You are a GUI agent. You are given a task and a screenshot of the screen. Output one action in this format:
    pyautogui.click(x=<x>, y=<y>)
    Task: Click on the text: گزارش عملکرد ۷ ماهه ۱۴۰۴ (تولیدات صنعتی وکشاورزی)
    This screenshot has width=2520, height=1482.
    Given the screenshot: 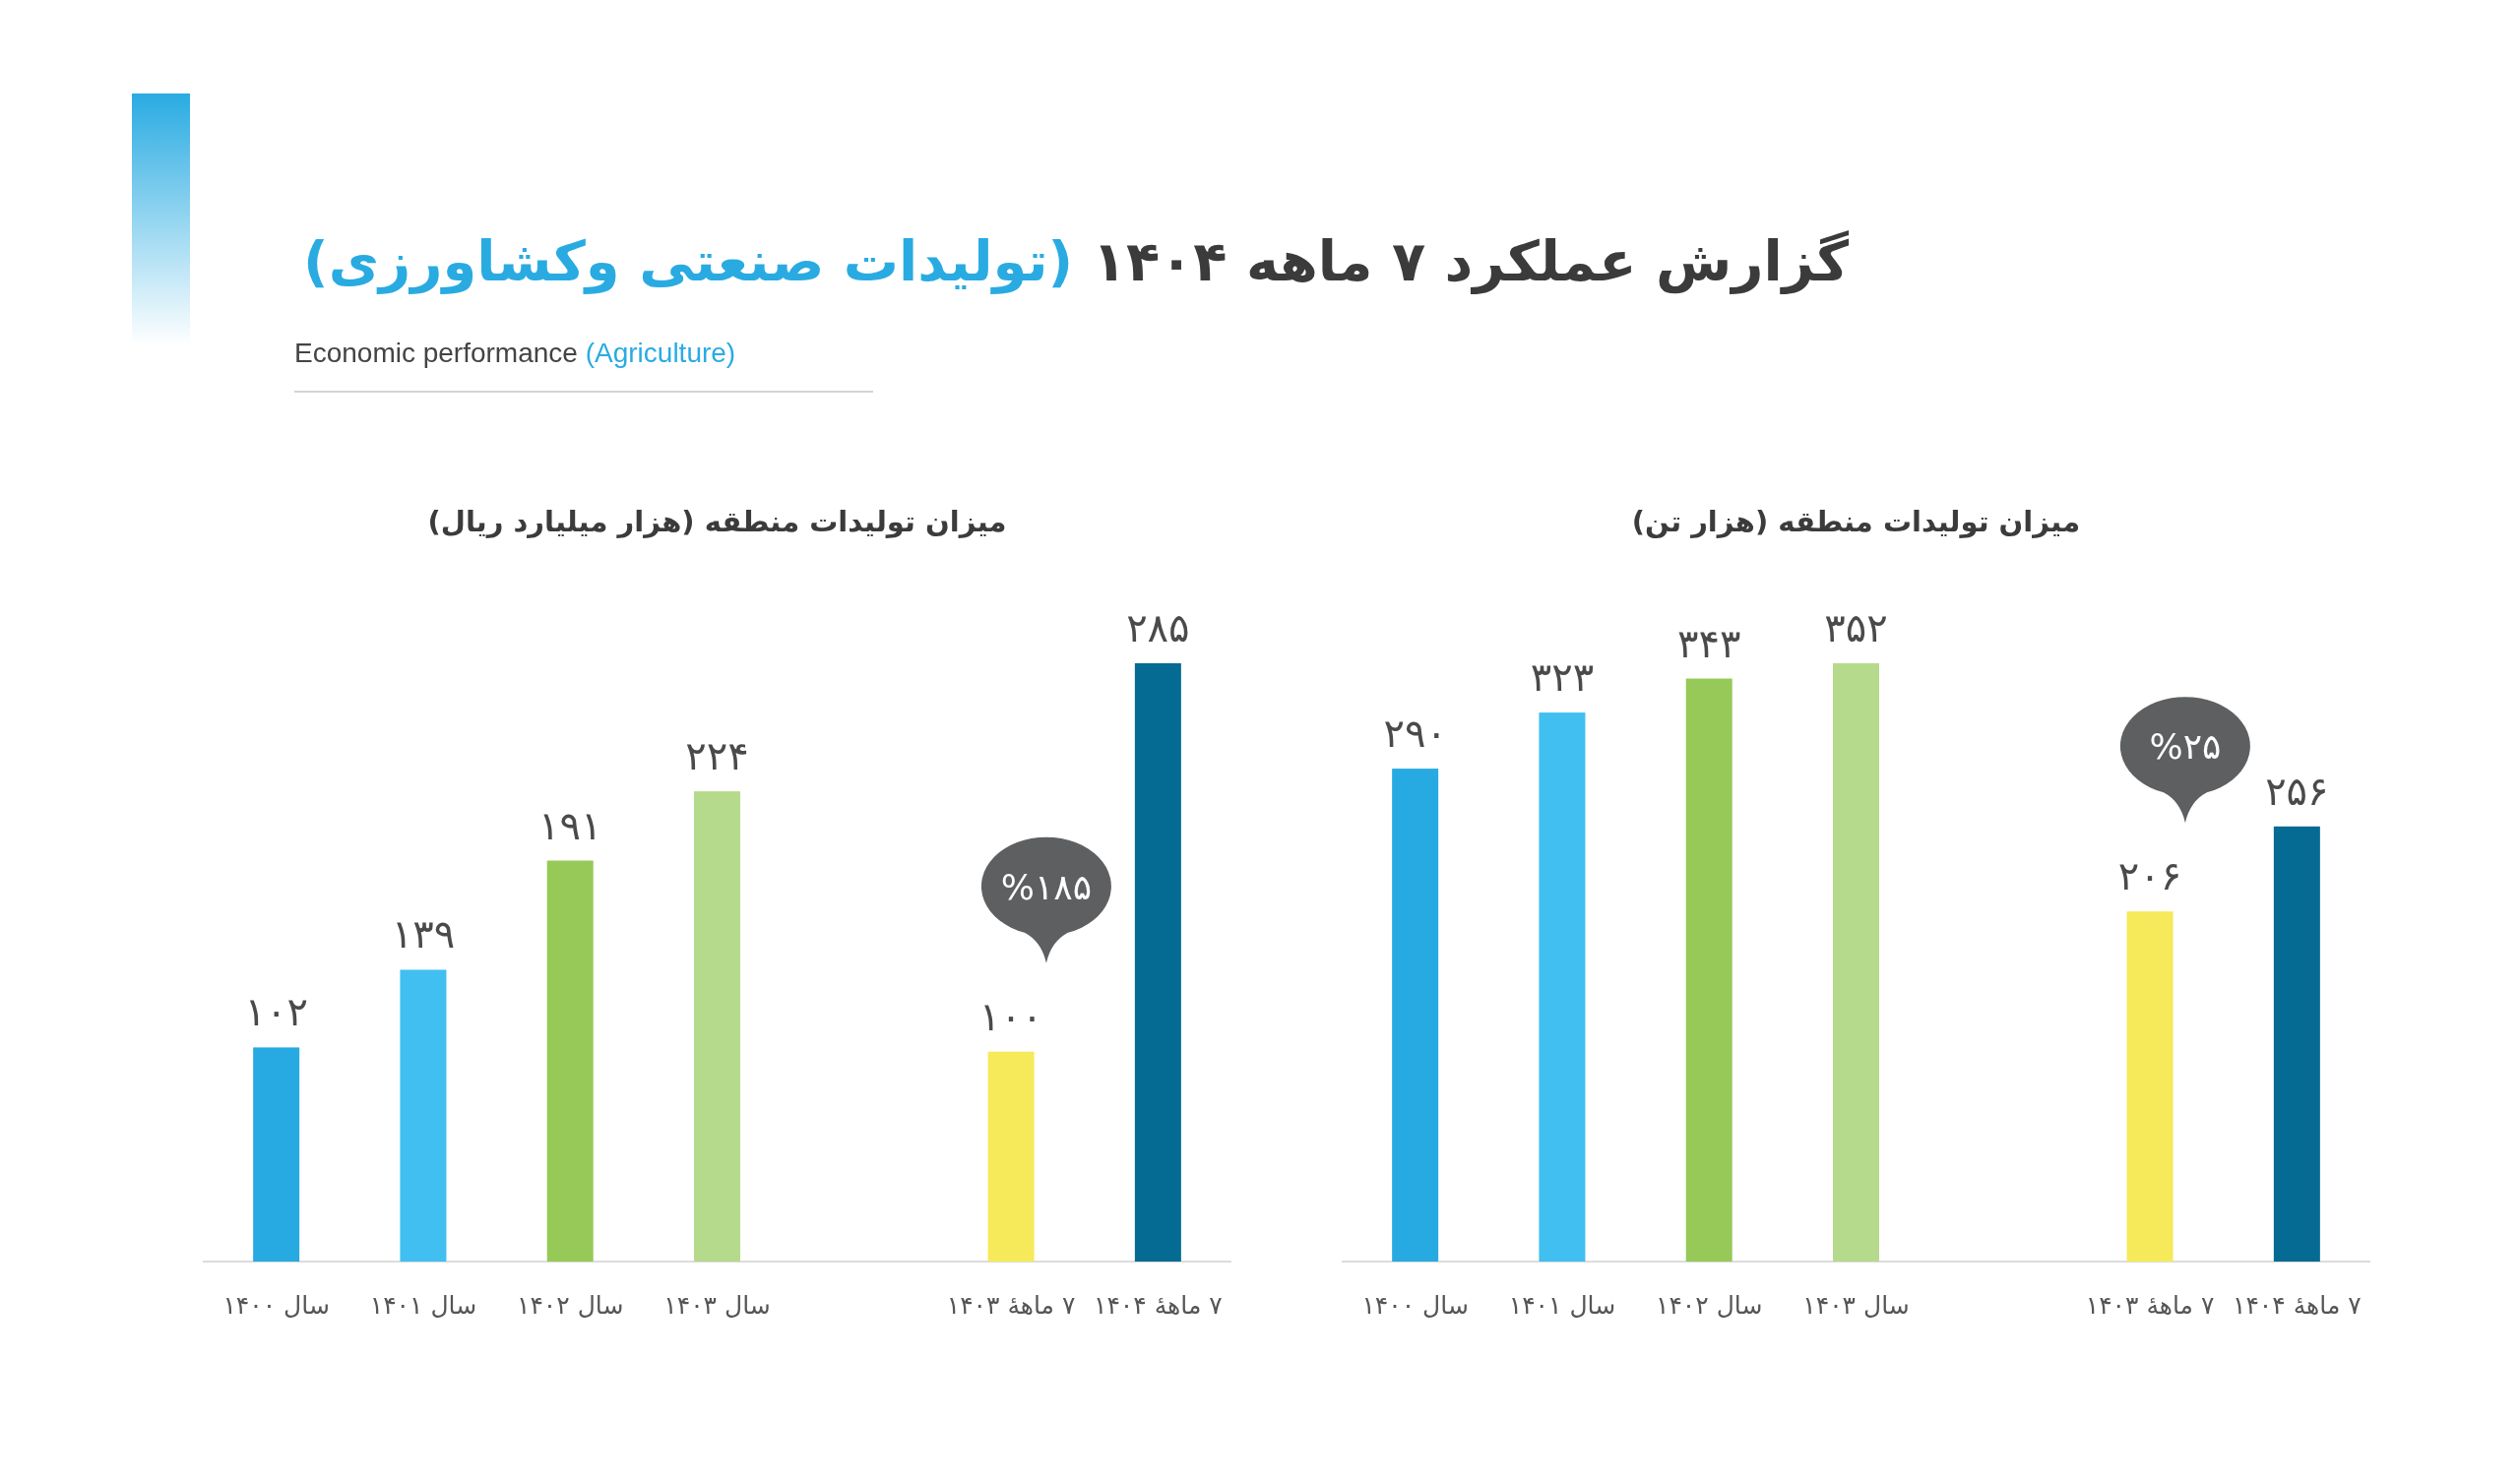 What is the action you would take?
    pyautogui.click(x=1076, y=261)
    